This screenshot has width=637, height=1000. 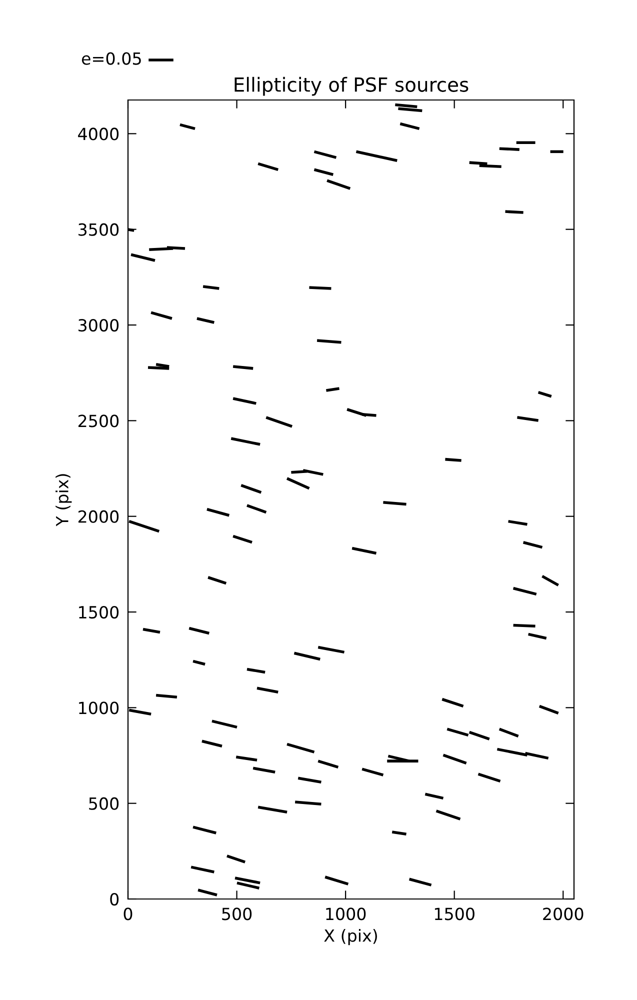 I want to click on y-tick-label: 500, so click(x=104, y=803).